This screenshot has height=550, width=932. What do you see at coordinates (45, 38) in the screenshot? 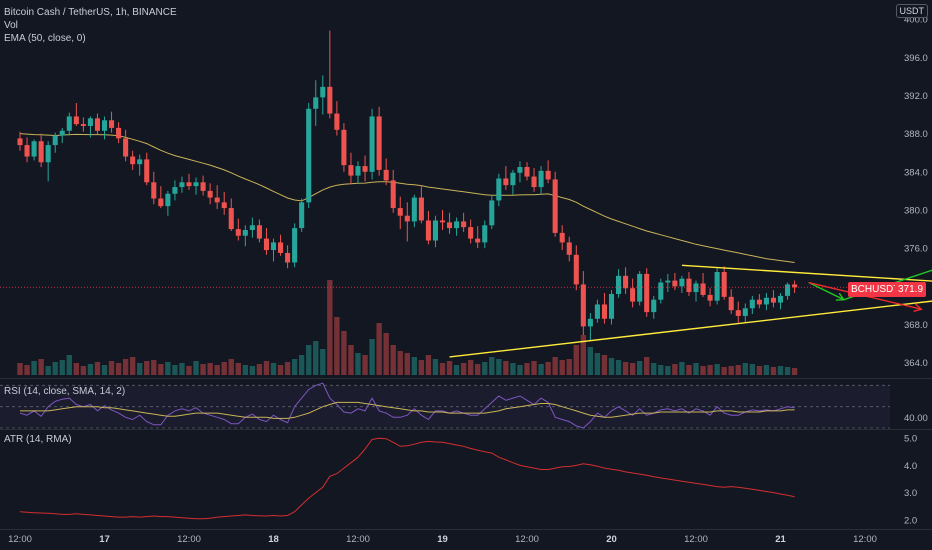
I see `ema-indicator-label: EMA (50, close, 0)` at bounding box center [45, 38].